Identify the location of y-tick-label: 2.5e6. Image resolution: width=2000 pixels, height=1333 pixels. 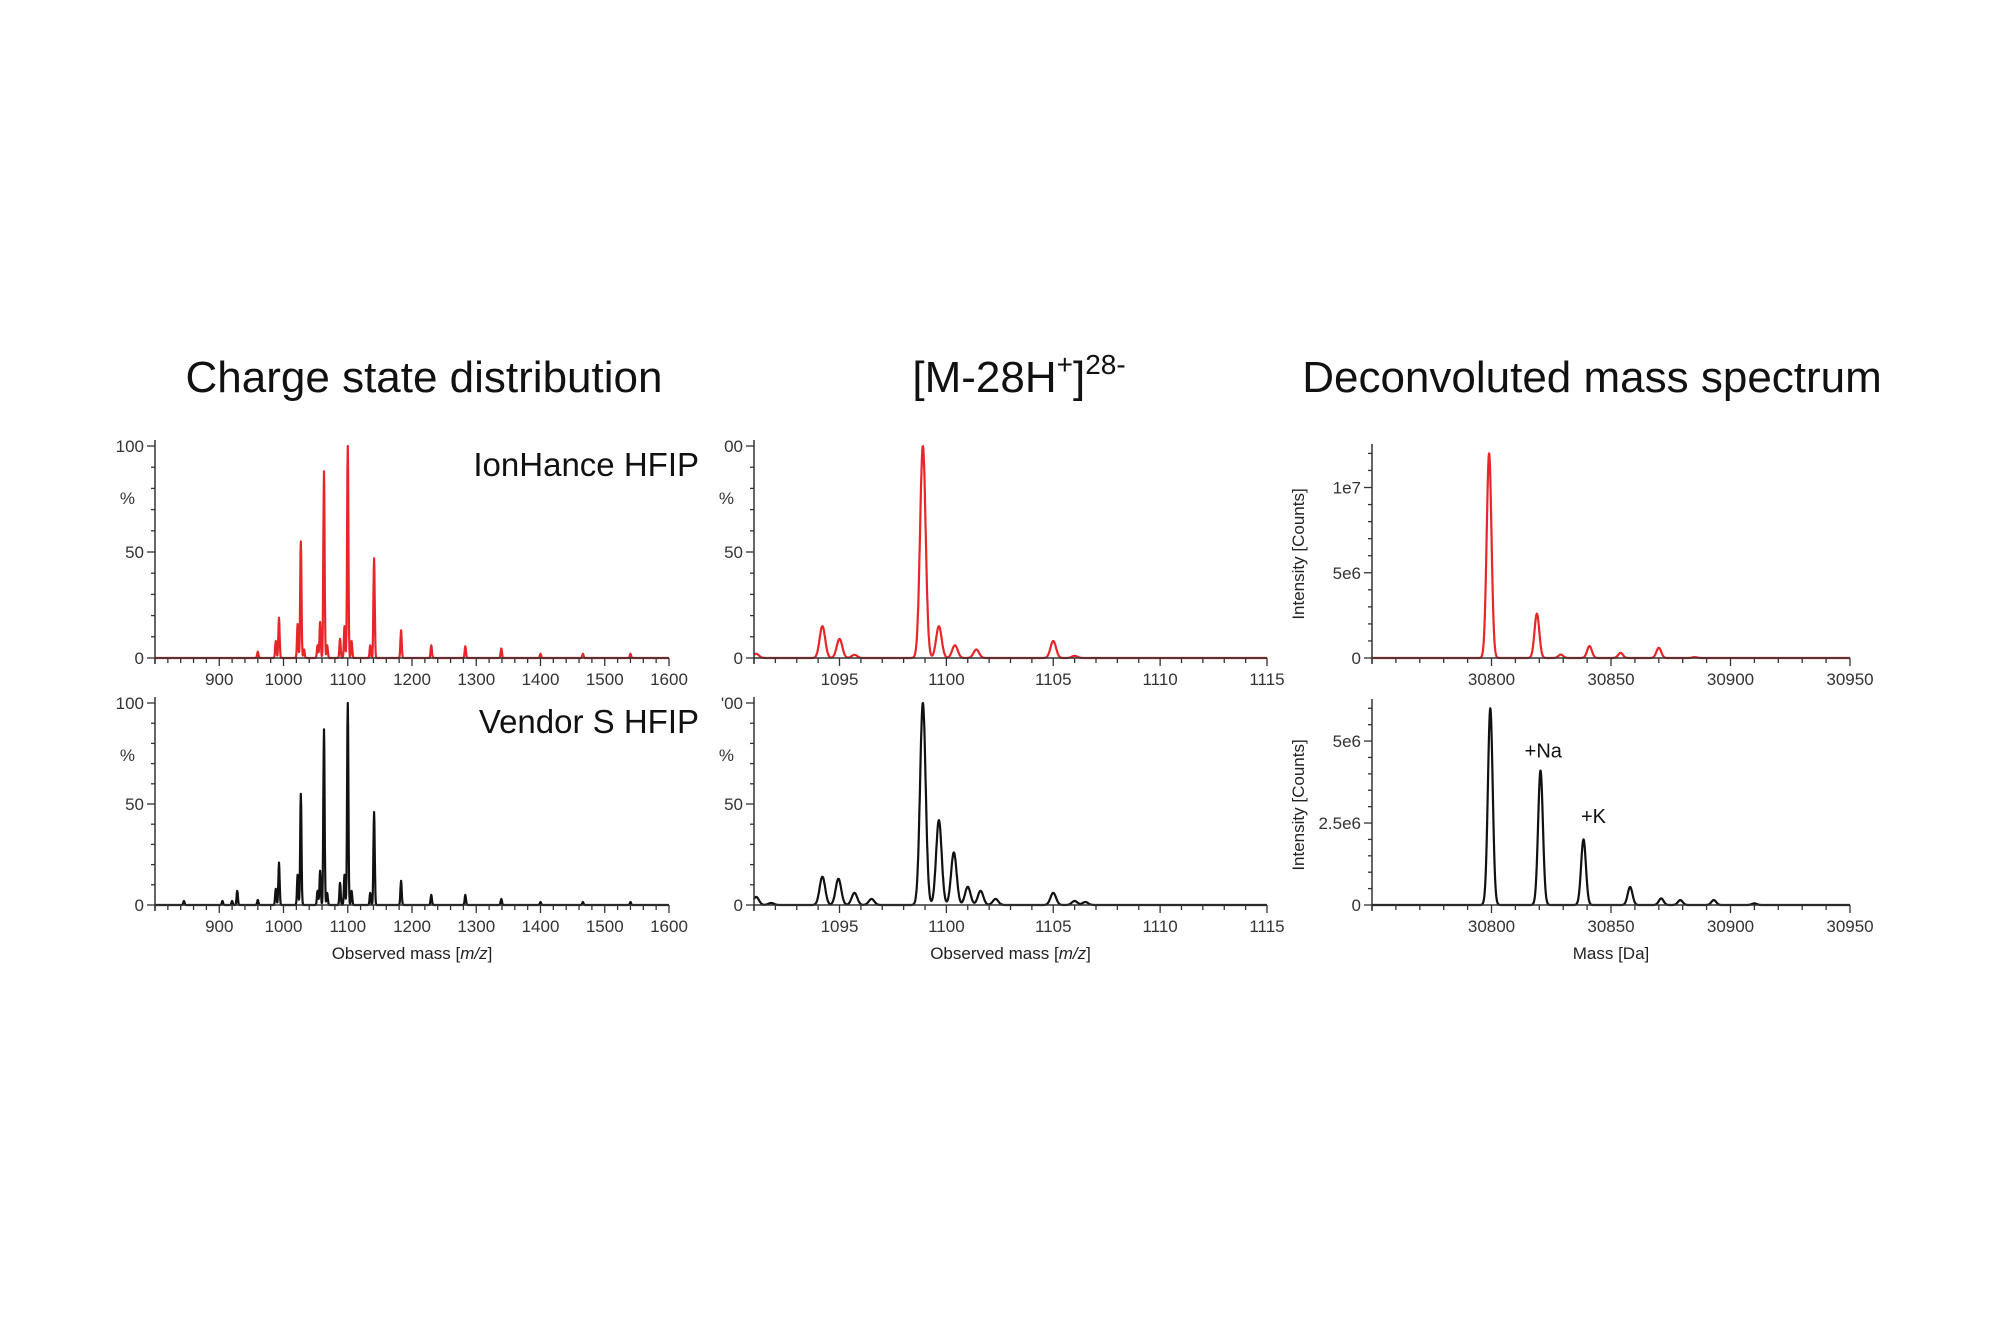
(1339, 823).